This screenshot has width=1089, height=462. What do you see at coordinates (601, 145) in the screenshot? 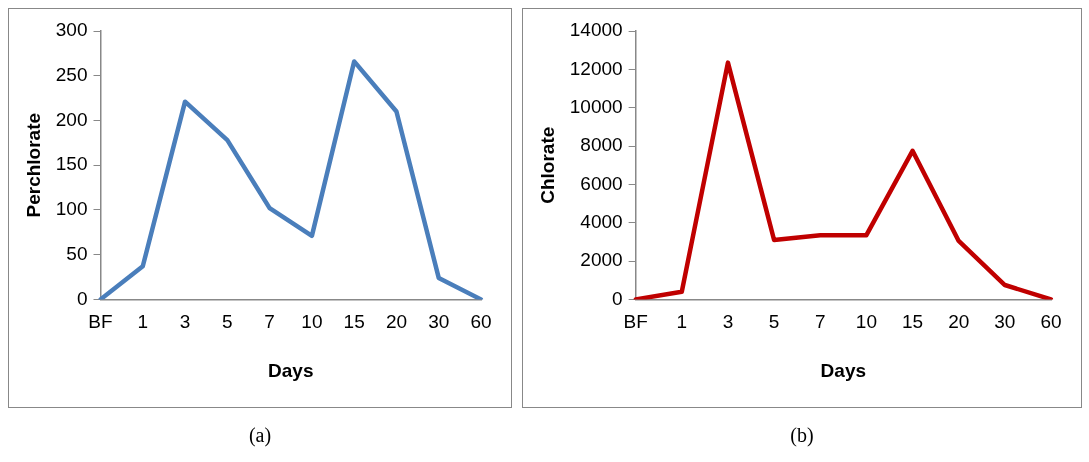
I see `y-tick-label: 8000` at bounding box center [601, 145].